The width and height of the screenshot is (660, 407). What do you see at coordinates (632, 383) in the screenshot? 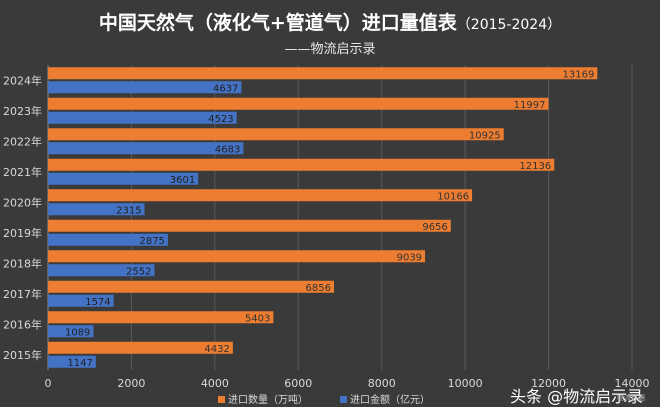
I see `x-tick-label: 14000` at bounding box center [632, 383].